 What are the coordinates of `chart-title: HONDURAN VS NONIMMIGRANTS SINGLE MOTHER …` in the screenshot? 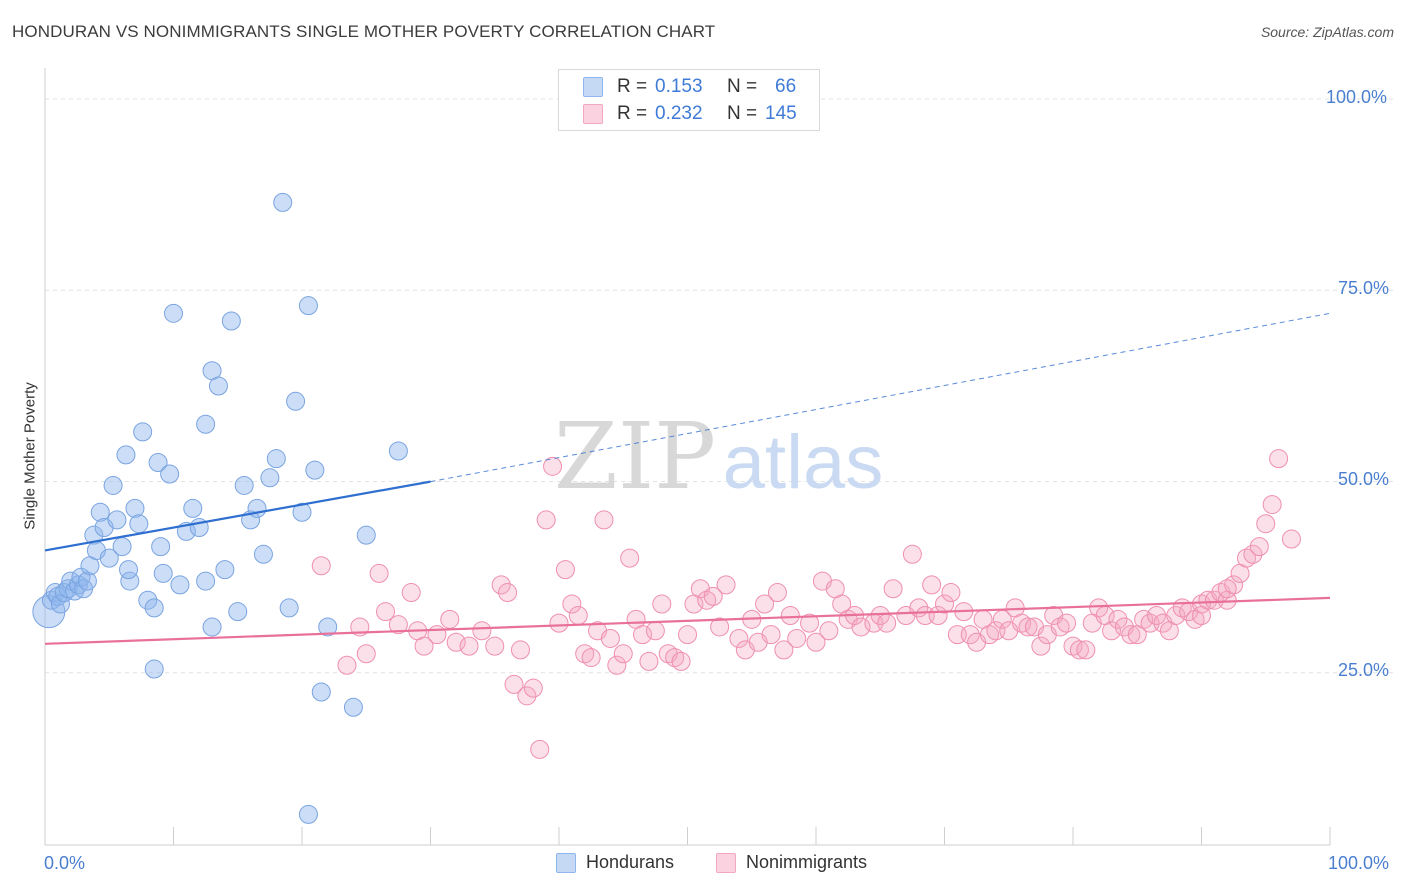 It's located at (364, 31).